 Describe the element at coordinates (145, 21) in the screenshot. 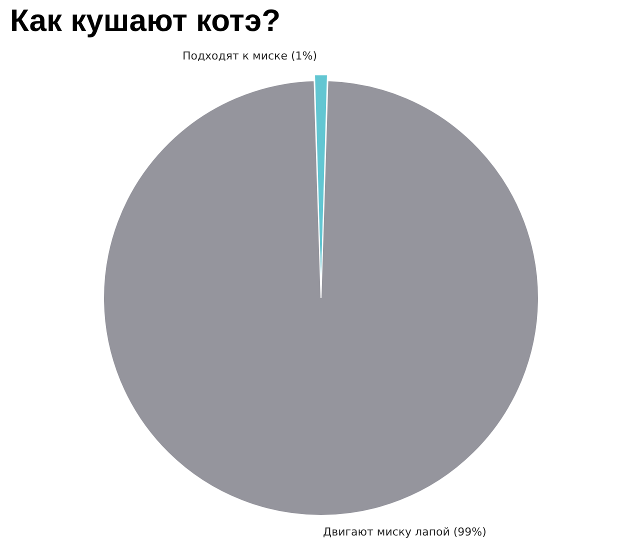

I see `chart-title: Как кушают котэ?` at that location.